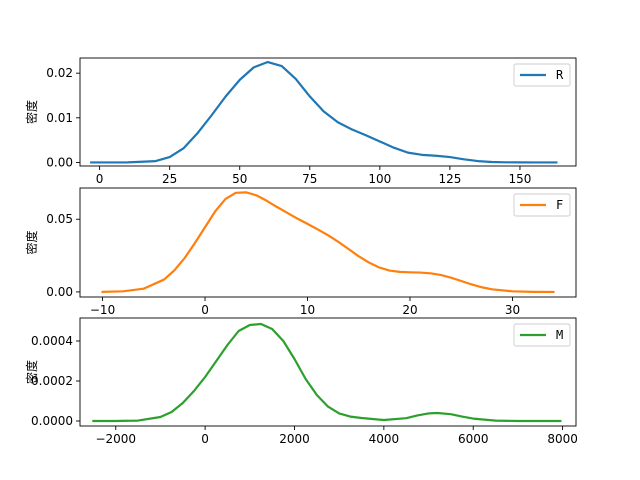 The width and height of the screenshot is (640, 480). Describe the element at coordinates (52, 341) in the screenshot. I see `y-tick-label: 0.0004` at that location.